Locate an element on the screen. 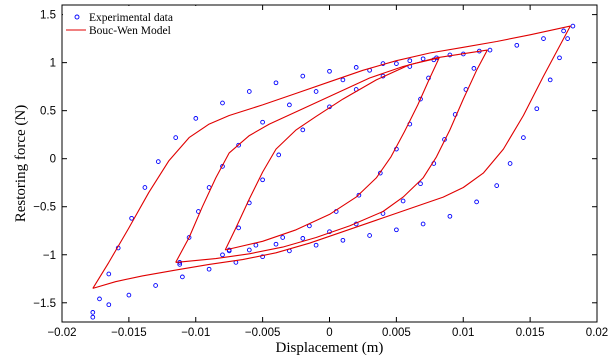 Image resolution: width=611 pixels, height=358 pixels. x-tick-label: −0.02 is located at coordinates (61, 333).